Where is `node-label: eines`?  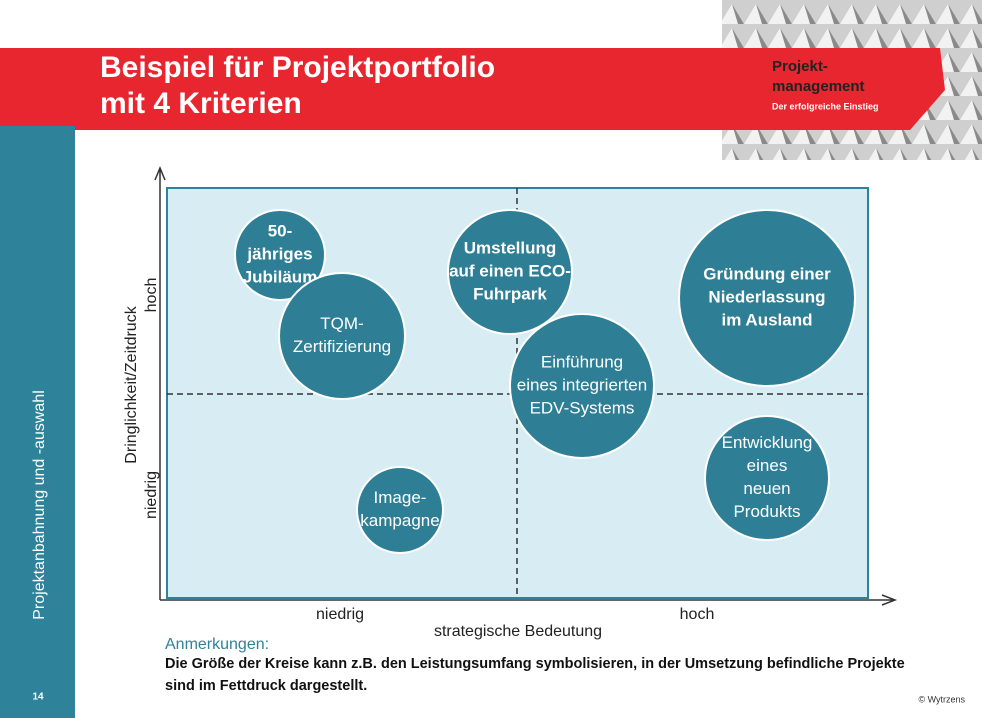 node-label: eines is located at coordinates (767, 465).